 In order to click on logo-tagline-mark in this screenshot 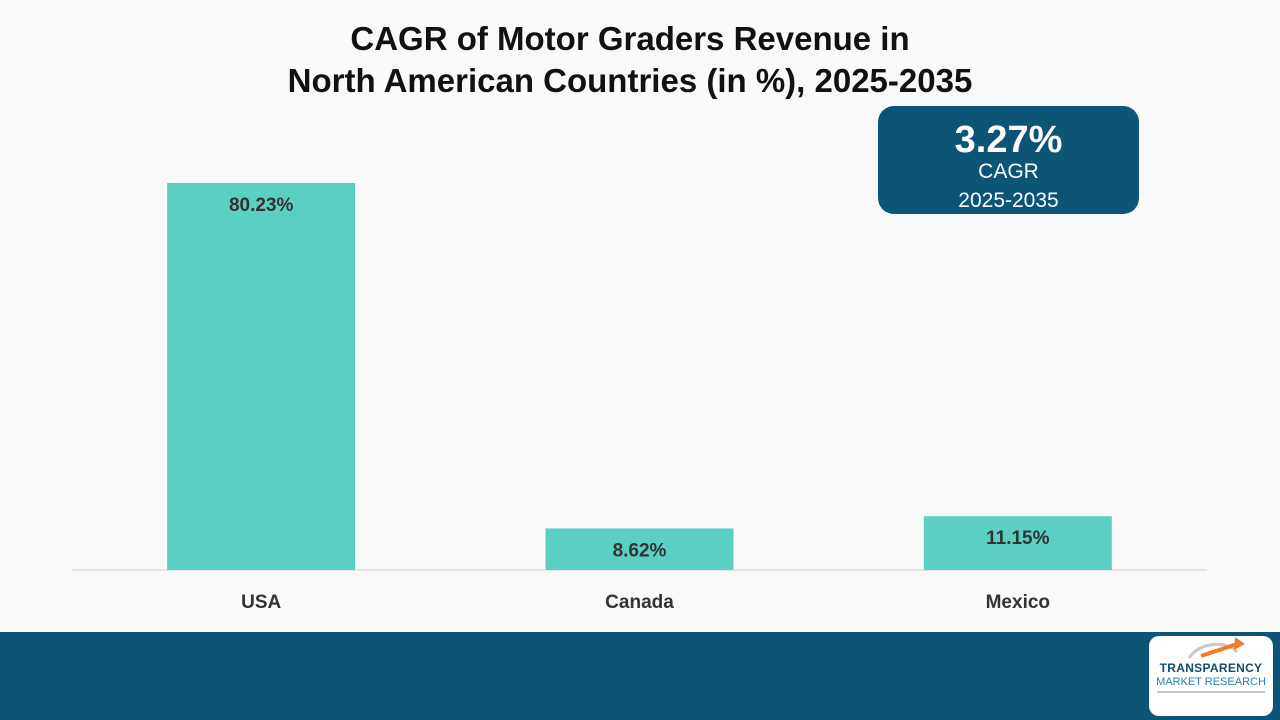, I will do `click(1211, 692)`.